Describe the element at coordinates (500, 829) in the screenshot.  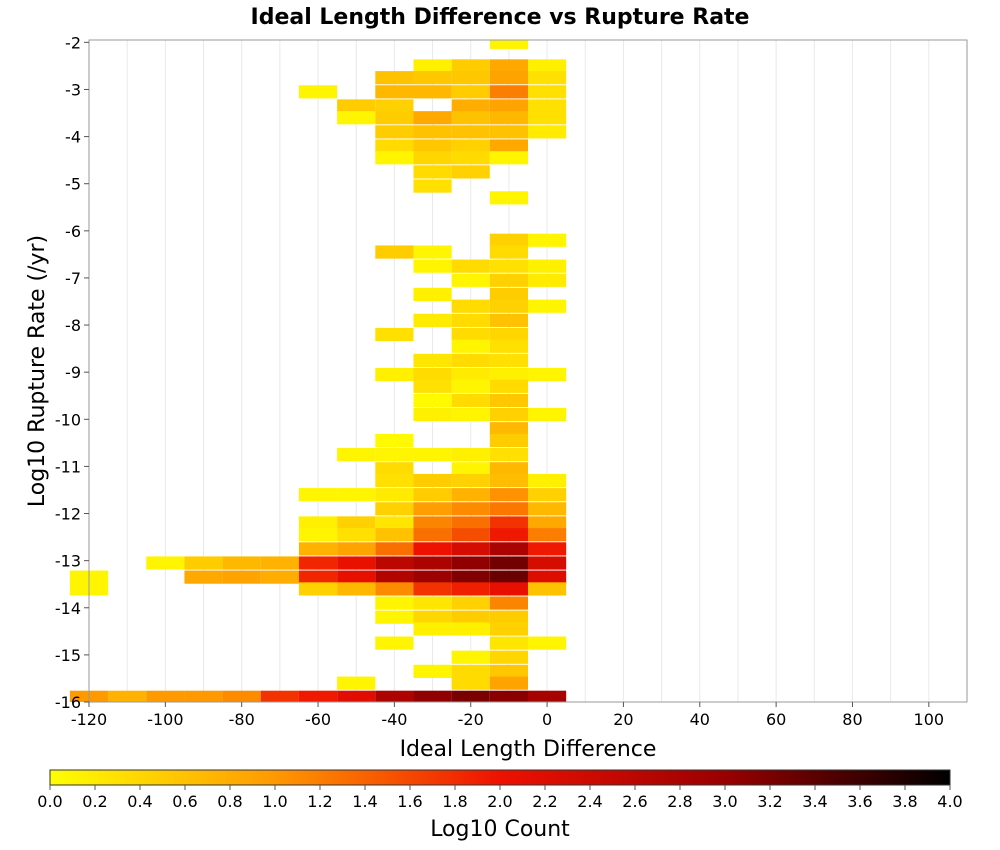
I see `colorbar-label: Log10 Count` at that location.